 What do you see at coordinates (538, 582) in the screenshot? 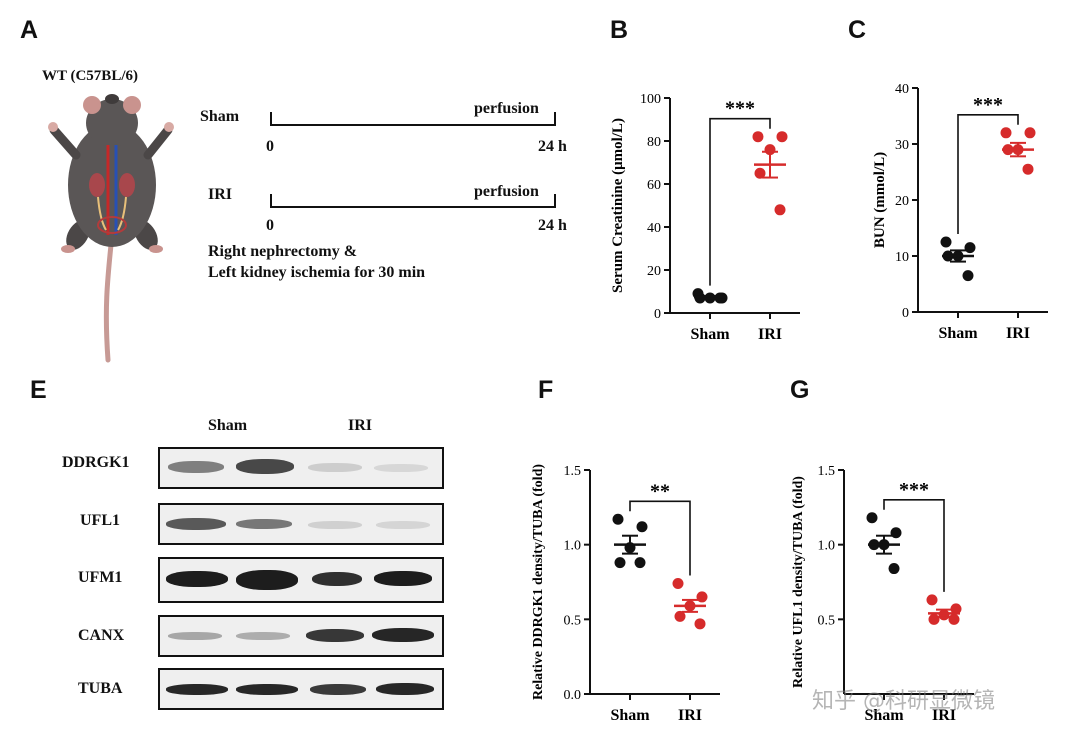
I see `y-axis-label: Relative DDRGK1 density/TUBA (fold)` at bounding box center [538, 582].